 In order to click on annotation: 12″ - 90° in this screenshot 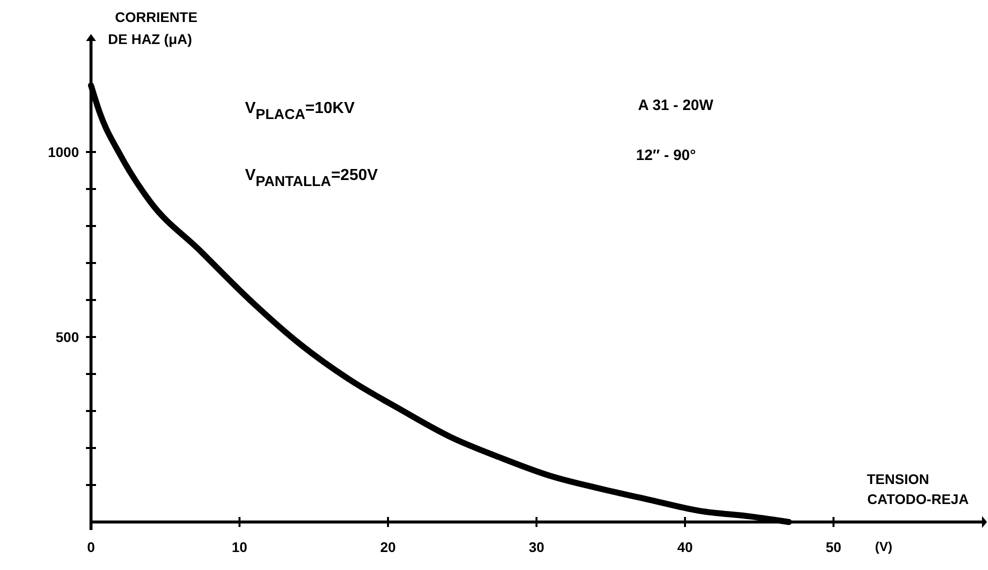, I will do `click(666, 155)`.